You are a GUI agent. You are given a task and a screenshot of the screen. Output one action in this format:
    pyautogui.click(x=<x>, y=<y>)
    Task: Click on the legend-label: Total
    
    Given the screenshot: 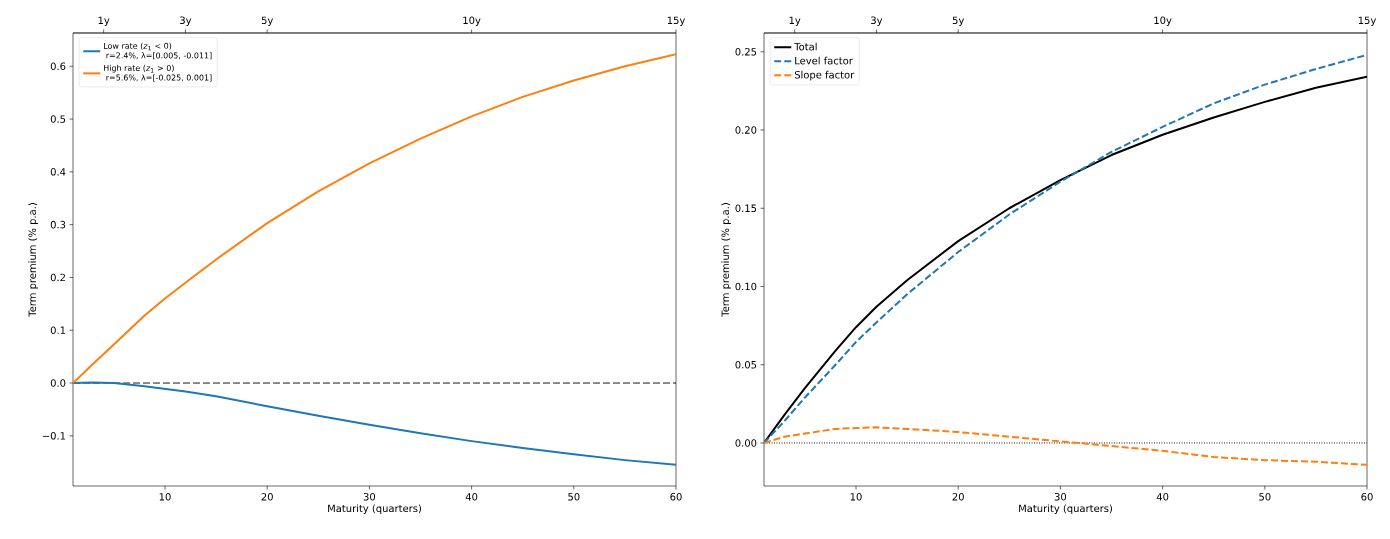 What is the action you would take?
    pyautogui.click(x=805, y=46)
    